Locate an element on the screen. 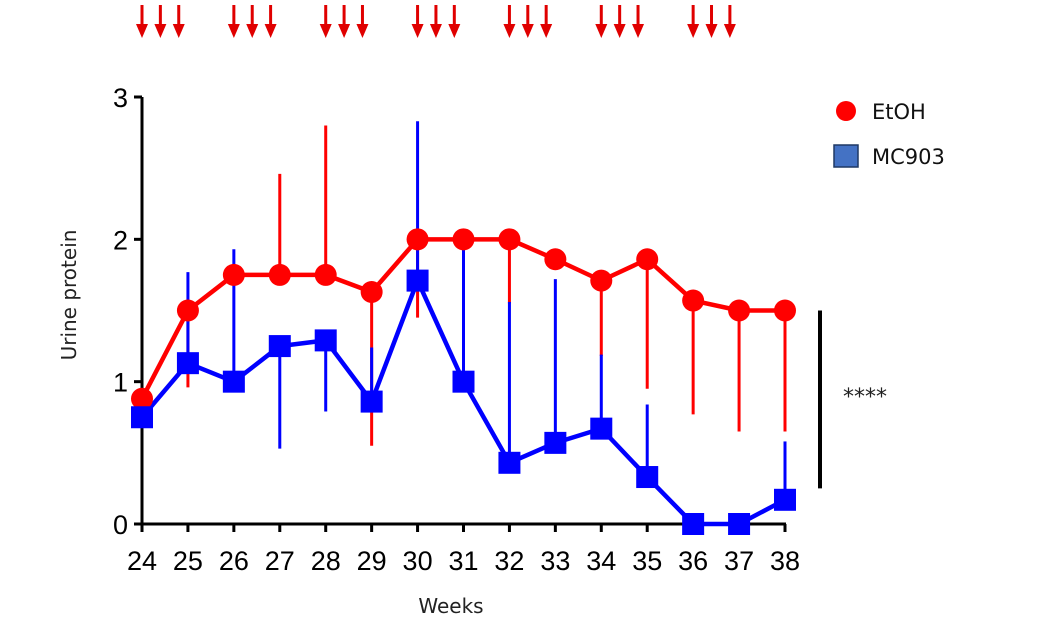 The width and height of the screenshot is (1047, 636). x-tick-label: 33 is located at coordinates (555, 561).